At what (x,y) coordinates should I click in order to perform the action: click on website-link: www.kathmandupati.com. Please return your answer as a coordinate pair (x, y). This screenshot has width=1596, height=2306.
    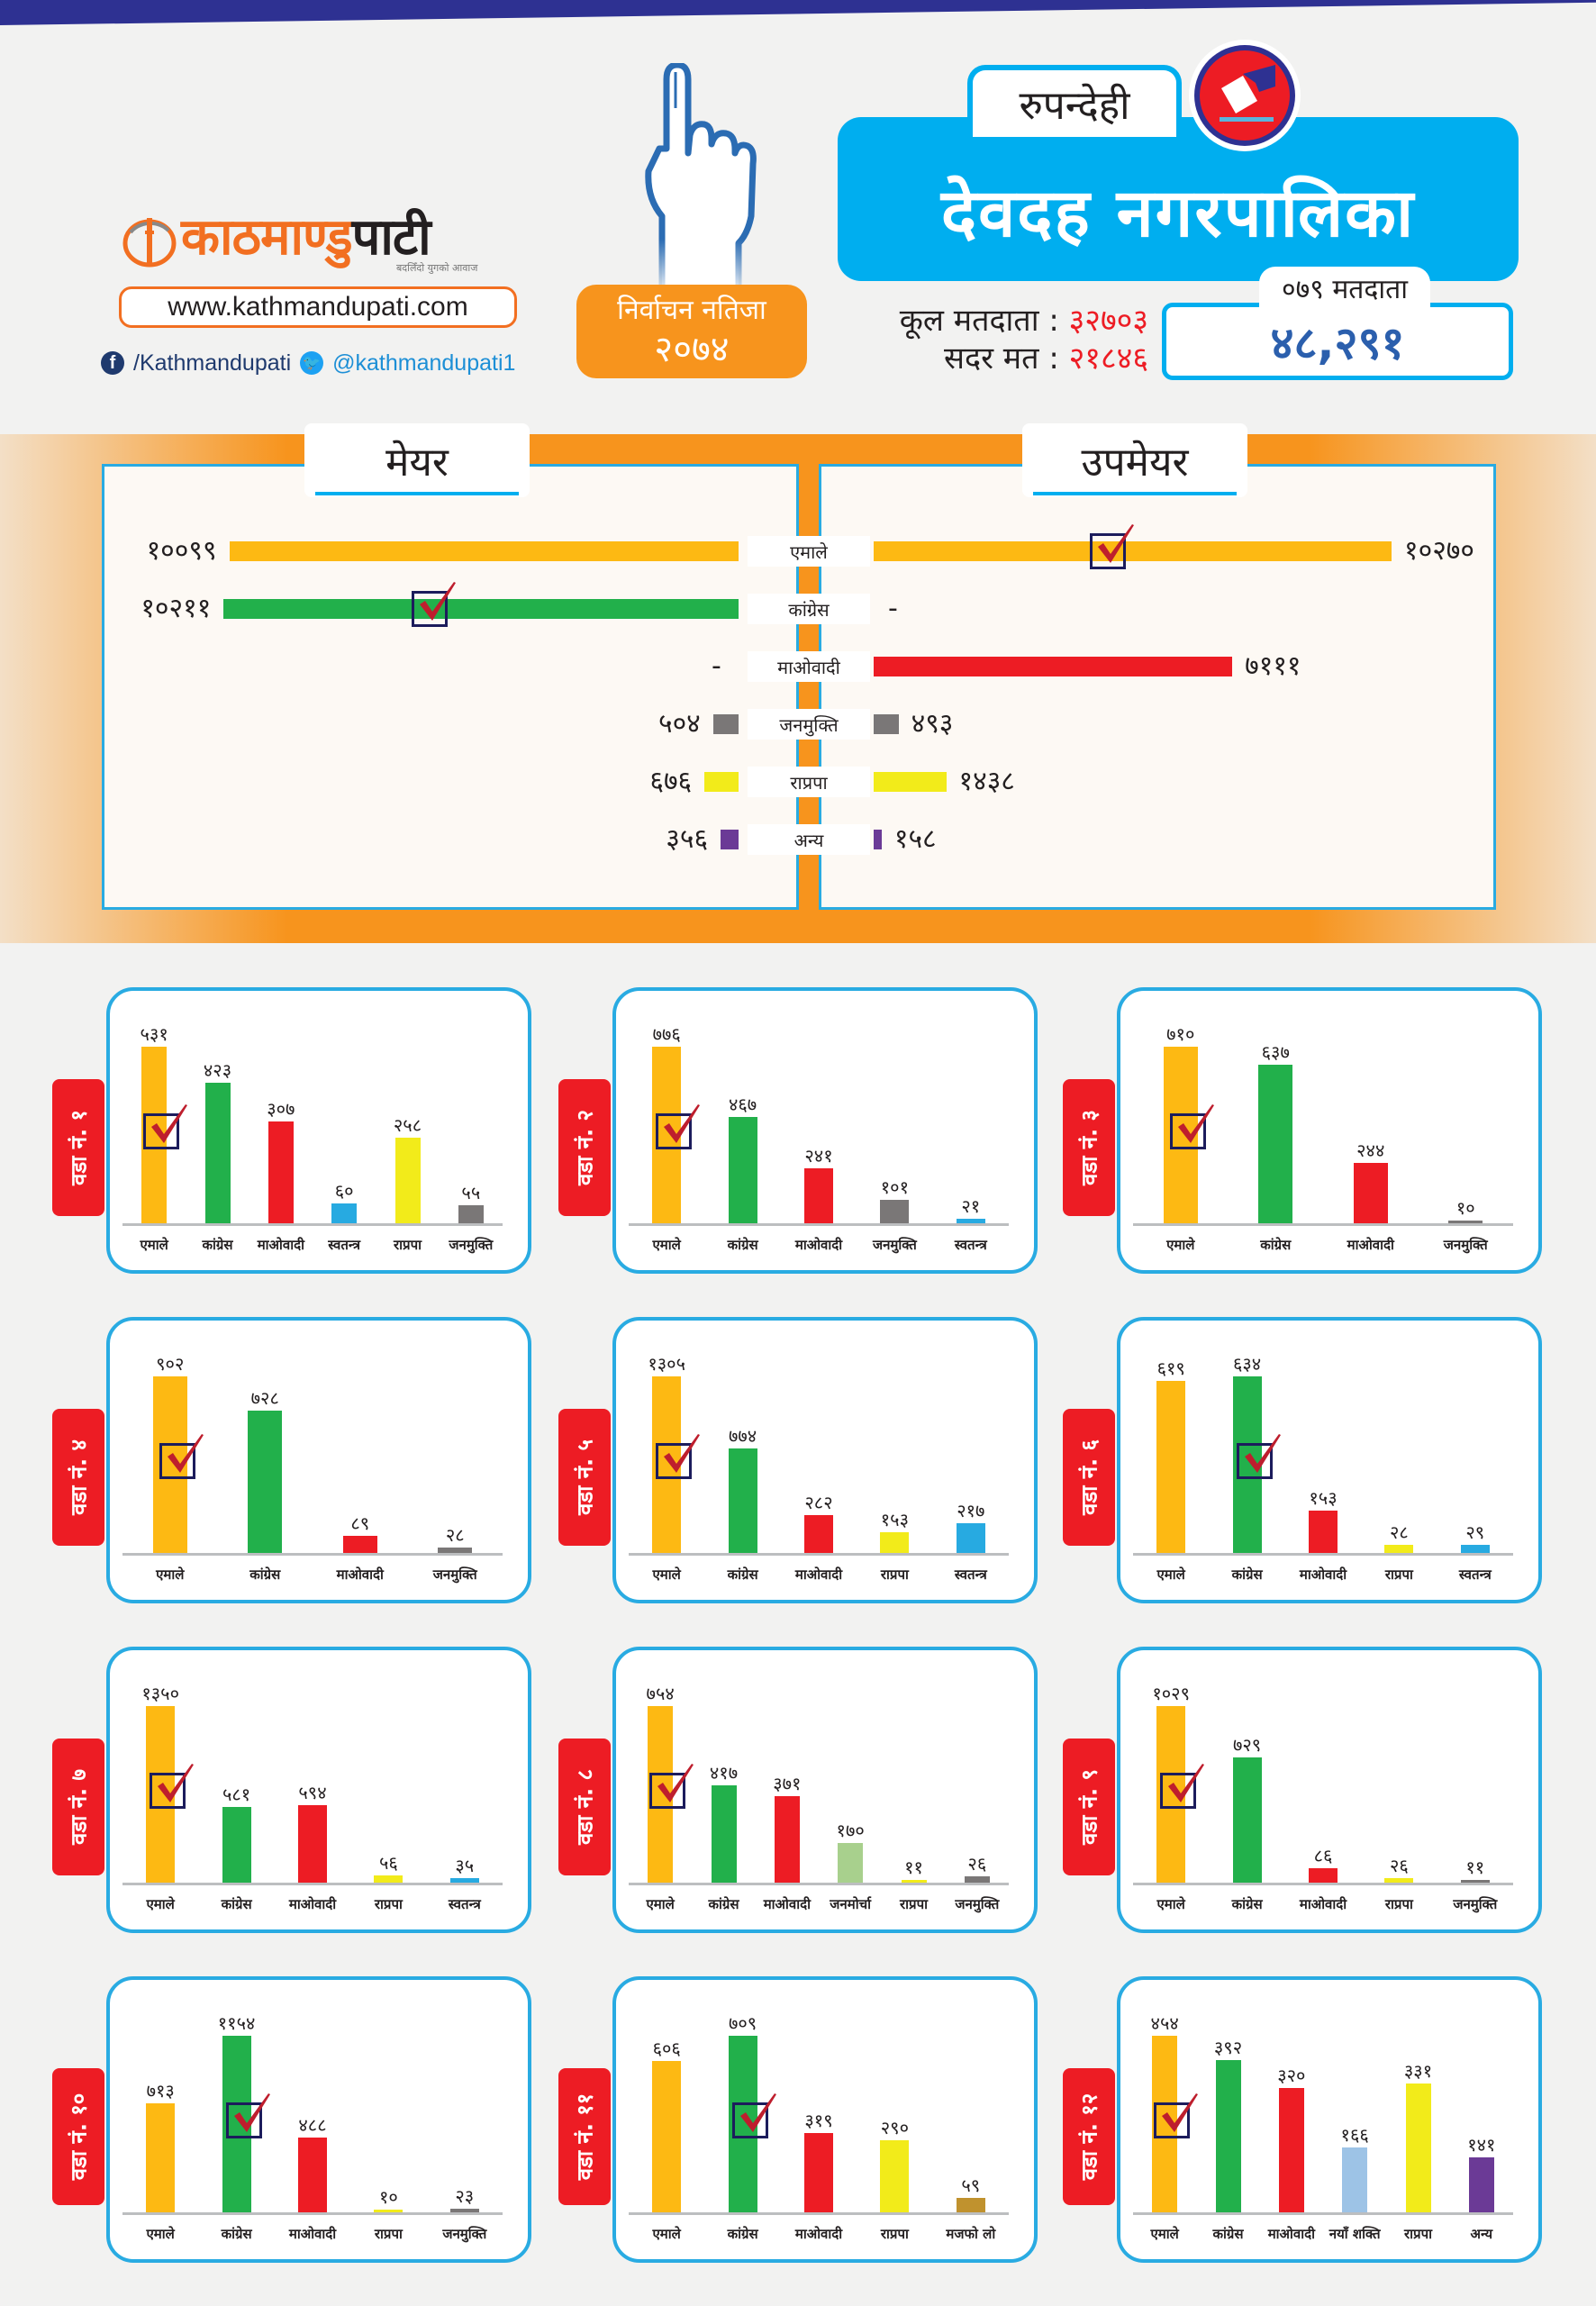
    Looking at the image, I should click on (318, 307).